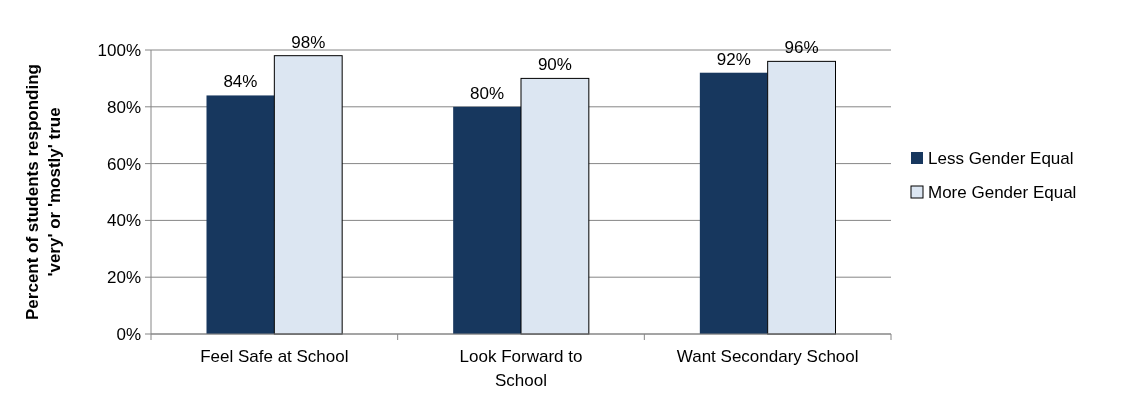 This screenshot has height=411, width=1141. What do you see at coordinates (119, 50) in the screenshot?
I see `y-tick-label: 100%` at bounding box center [119, 50].